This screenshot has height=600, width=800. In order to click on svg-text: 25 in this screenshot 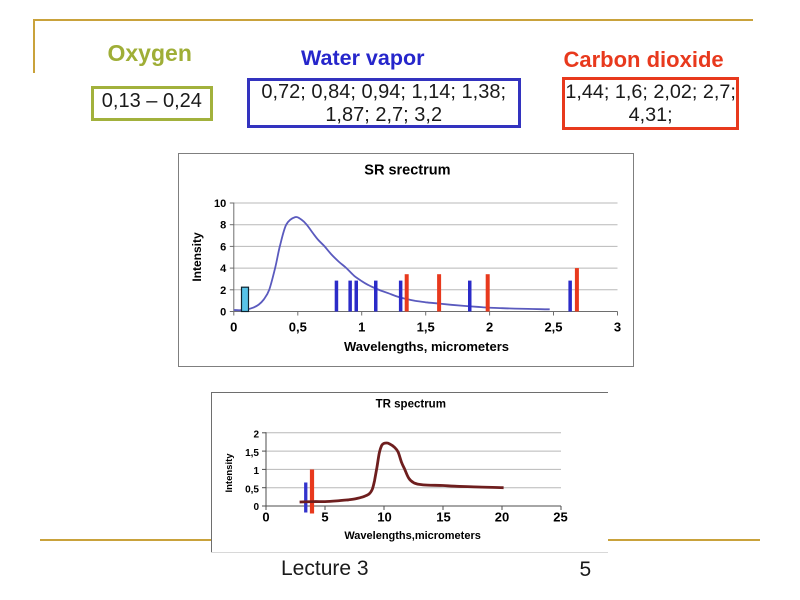, I will do `click(560, 517)`.